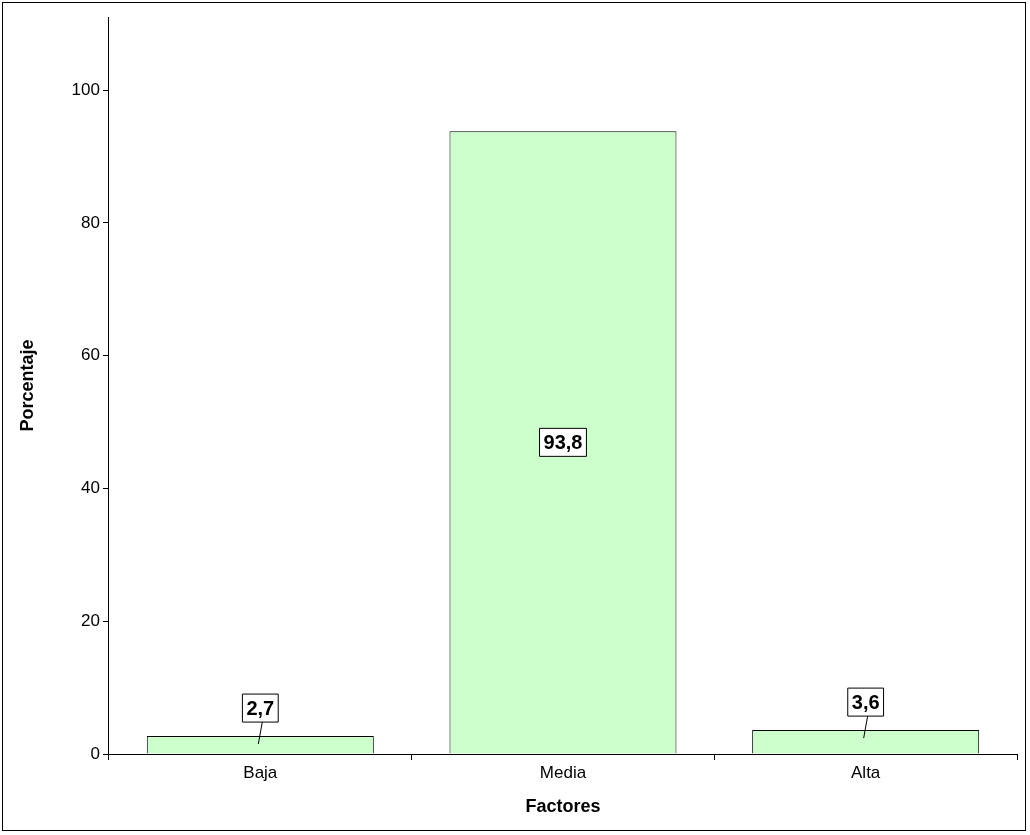 The width and height of the screenshot is (1030, 835). Describe the element at coordinates (90, 488) in the screenshot. I see `y-tick-label: 40` at that location.